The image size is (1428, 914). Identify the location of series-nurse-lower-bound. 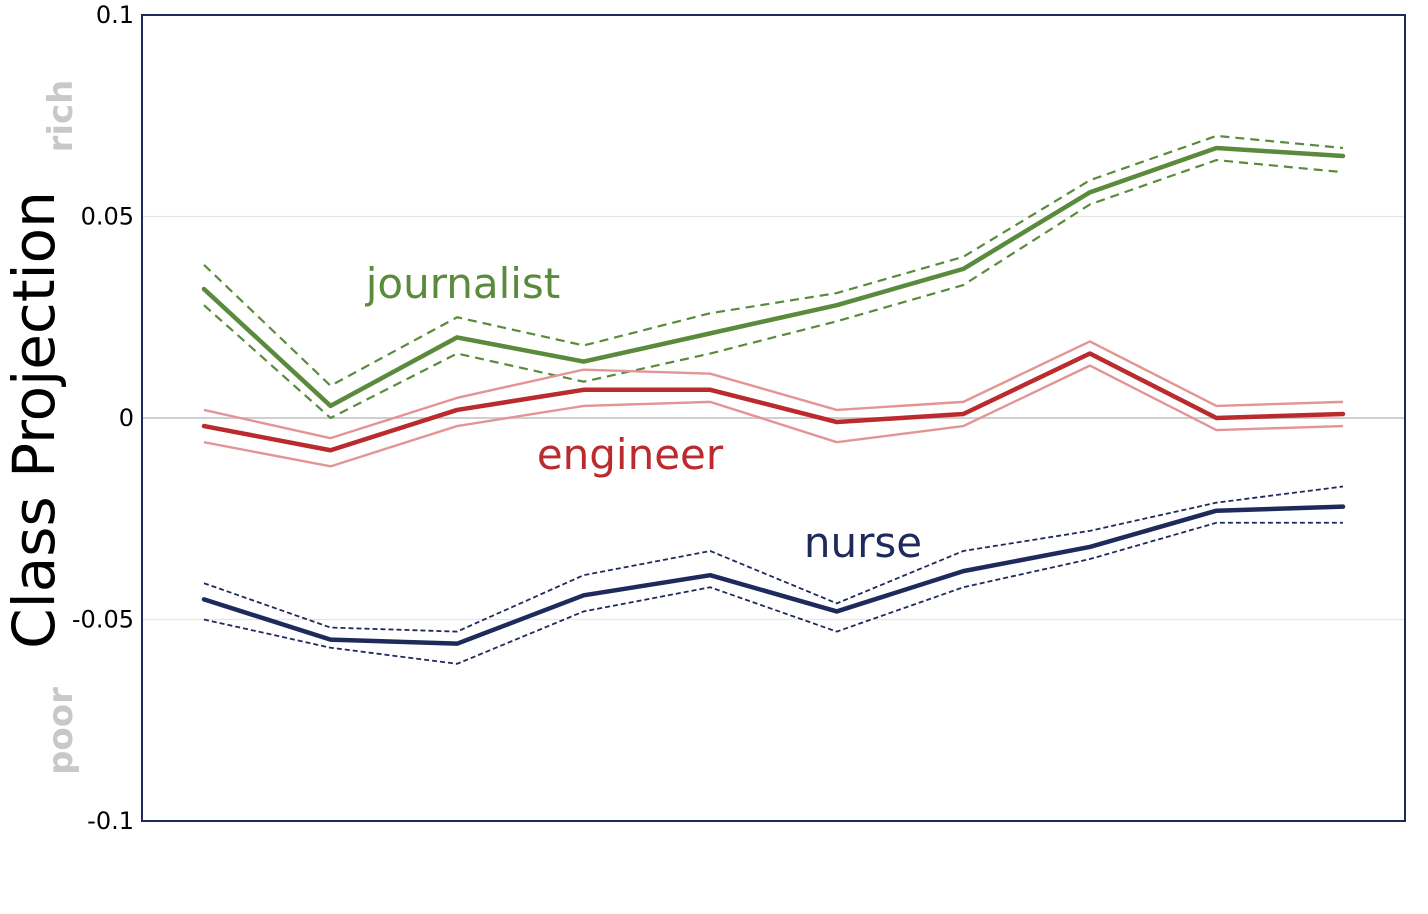
(773, 593).